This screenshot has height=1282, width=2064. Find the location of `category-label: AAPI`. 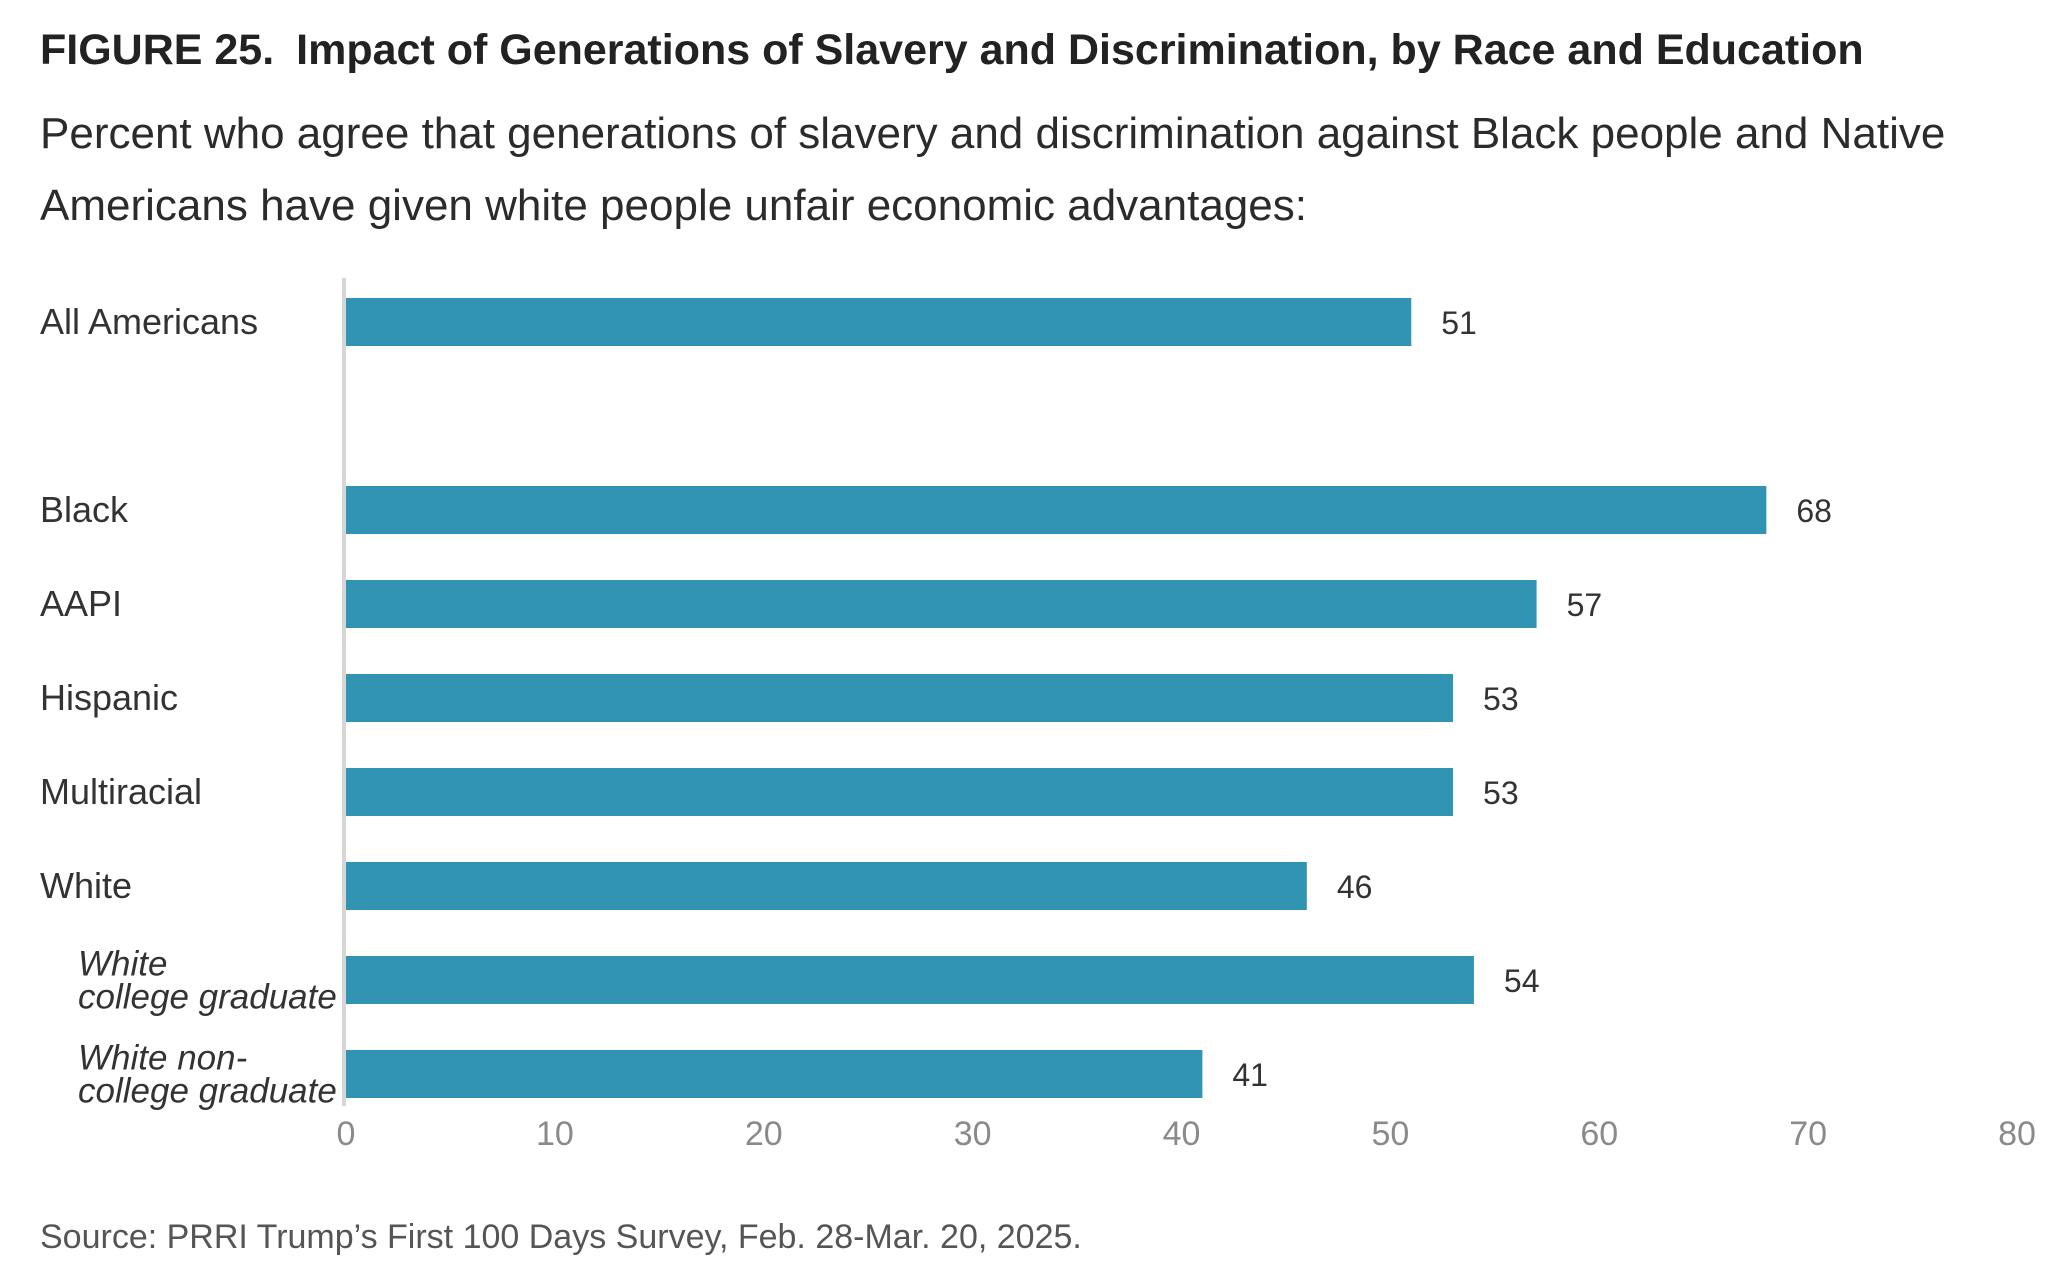

category-label: AAPI is located at coordinates (81, 603).